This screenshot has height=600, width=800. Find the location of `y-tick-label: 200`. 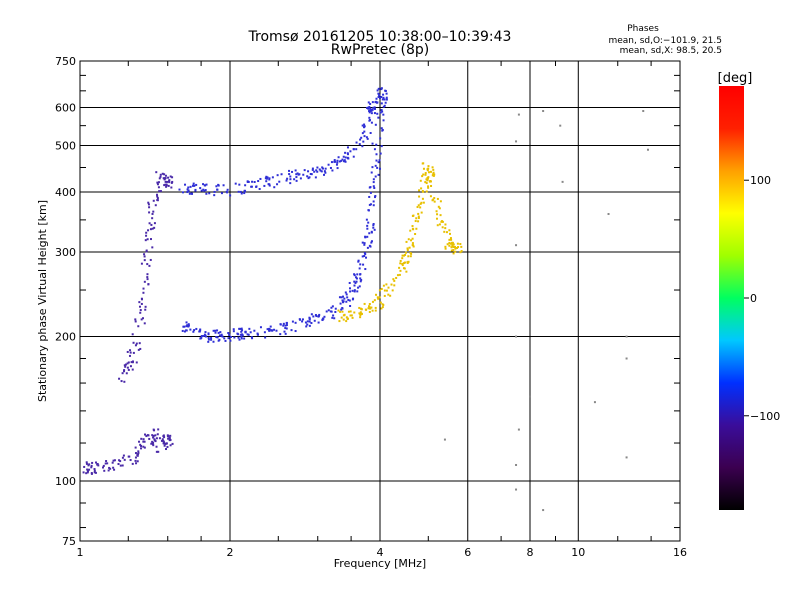

y-tick-label: 200 is located at coordinates (65, 337).